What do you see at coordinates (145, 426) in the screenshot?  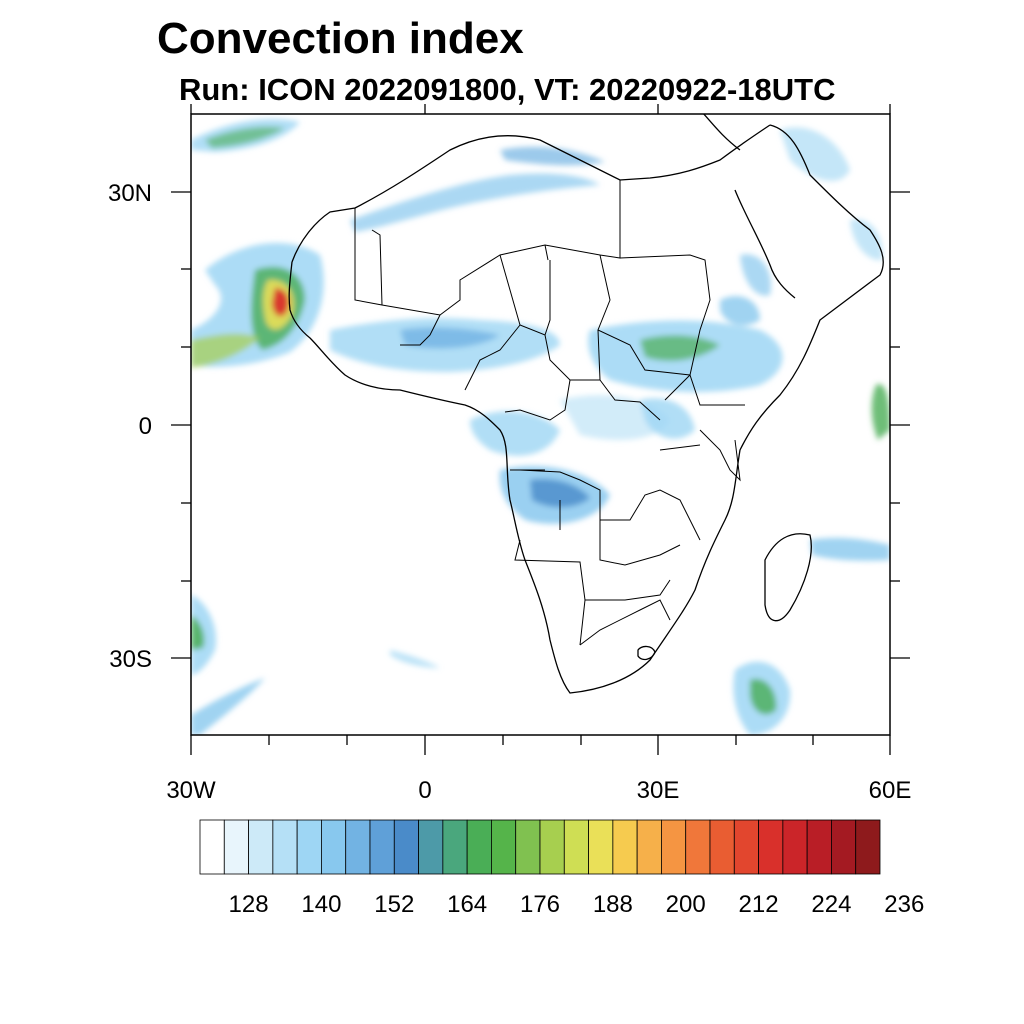 I see `y-tick-label: 0` at bounding box center [145, 426].